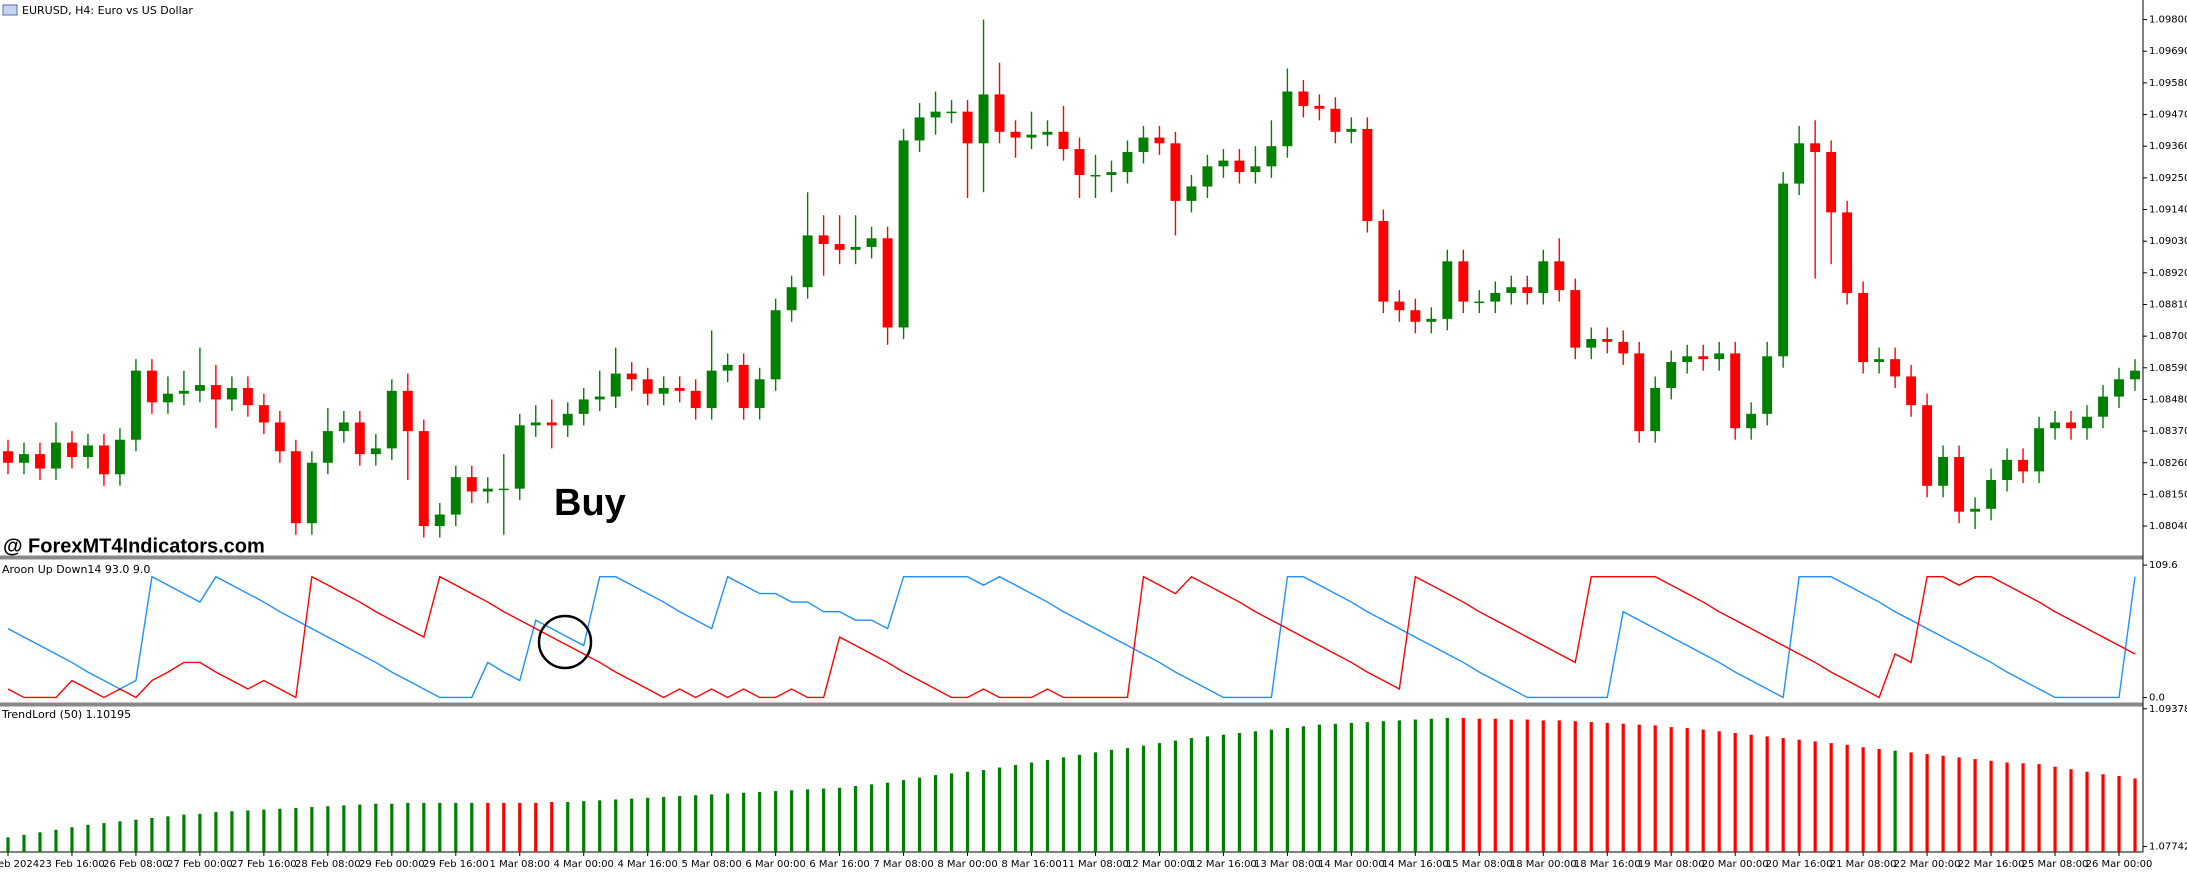 This screenshot has height=872, width=2187. I want to click on x-tick-label: 14 Mar 00:00, so click(1351, 864).